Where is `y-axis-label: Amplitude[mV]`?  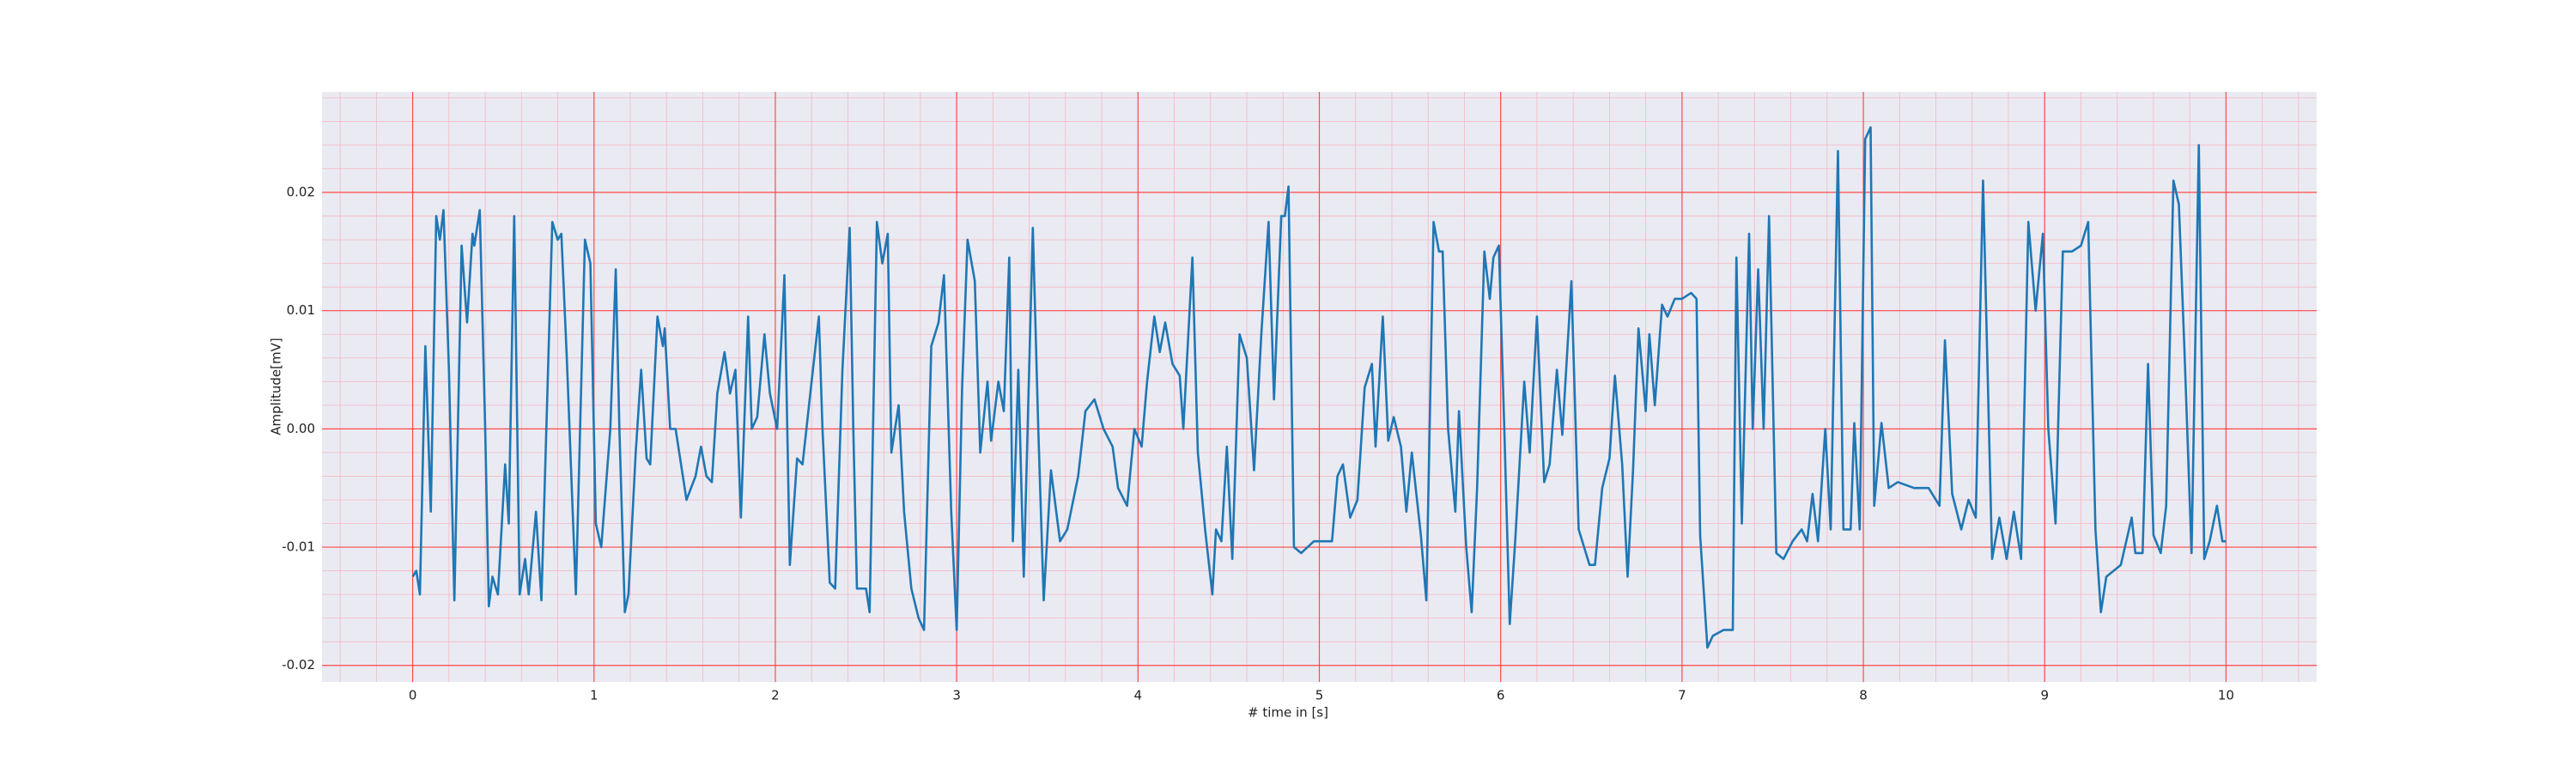 y-axis-label: Amplitude[mV] is located at coordinates (276, 386).